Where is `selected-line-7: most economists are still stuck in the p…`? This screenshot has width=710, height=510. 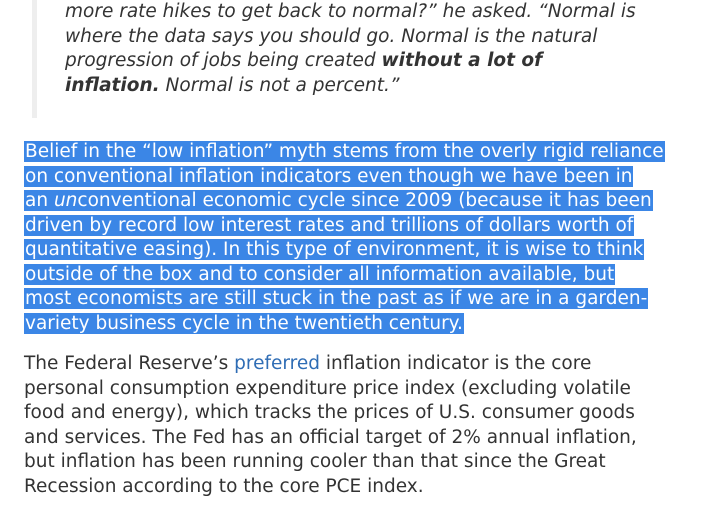 selected-line-7: most economists are still stuck in the p… is located at coordinates (336, 298).